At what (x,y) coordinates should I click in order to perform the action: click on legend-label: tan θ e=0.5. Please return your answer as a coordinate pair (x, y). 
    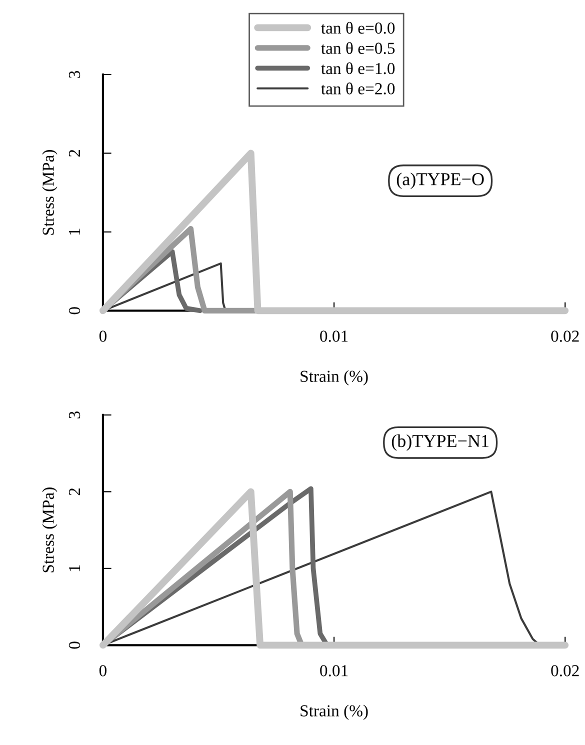
    Looking at the image, I should click on (358, 48).